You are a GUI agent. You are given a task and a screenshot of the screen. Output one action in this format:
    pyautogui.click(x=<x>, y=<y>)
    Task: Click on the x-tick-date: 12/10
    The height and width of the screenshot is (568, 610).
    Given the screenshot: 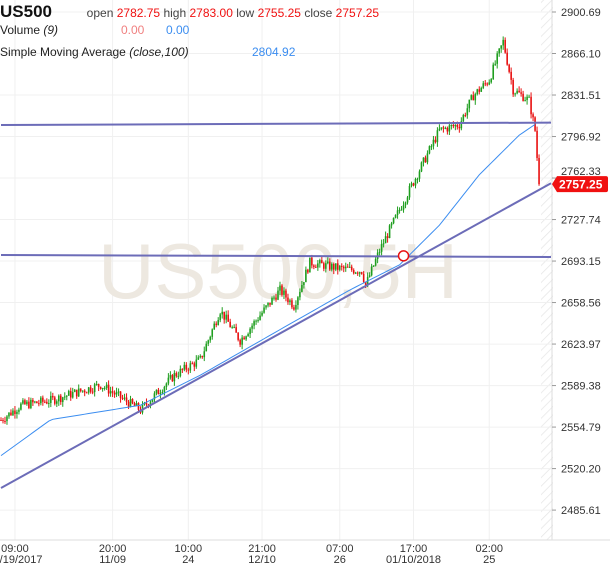 What is the action you would take?
    pyautogui.click(x=262, y=560)
    